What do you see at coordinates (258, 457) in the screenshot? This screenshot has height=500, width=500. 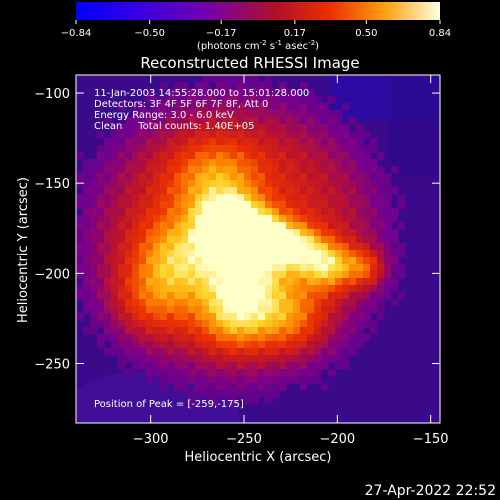 I see `x-axis-label: Heliocentric X (arcsec)` at bounding box center [258, 457].